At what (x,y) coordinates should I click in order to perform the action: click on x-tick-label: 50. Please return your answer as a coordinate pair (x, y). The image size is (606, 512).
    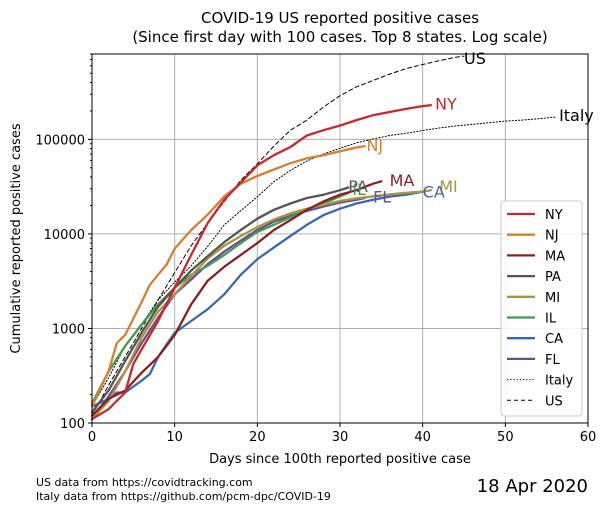
    Looking at the image, I should click on (505, 437).